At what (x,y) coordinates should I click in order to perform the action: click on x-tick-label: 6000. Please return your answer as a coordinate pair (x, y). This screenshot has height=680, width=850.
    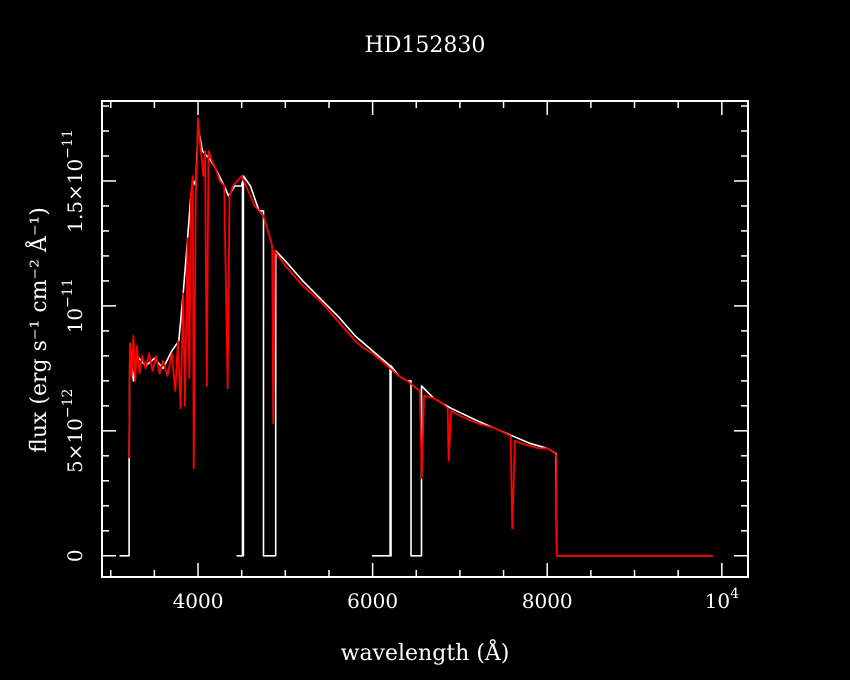
    Looking at the image, I should click on (372, 601).